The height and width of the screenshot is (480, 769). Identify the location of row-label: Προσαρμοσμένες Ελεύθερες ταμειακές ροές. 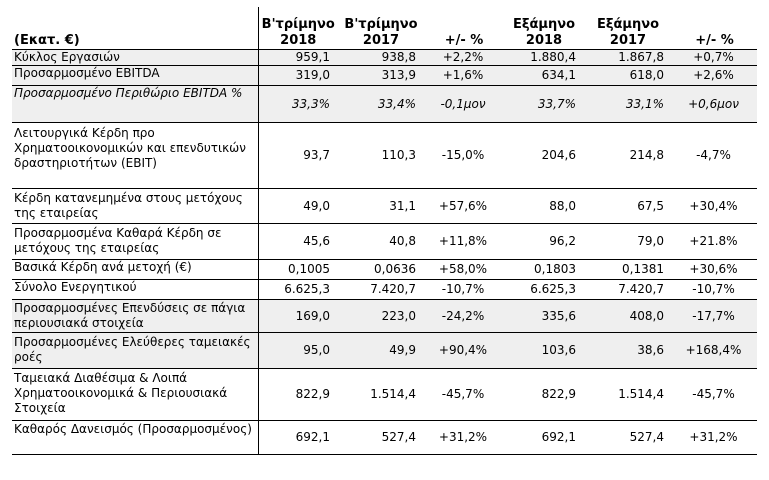
(135, 350).